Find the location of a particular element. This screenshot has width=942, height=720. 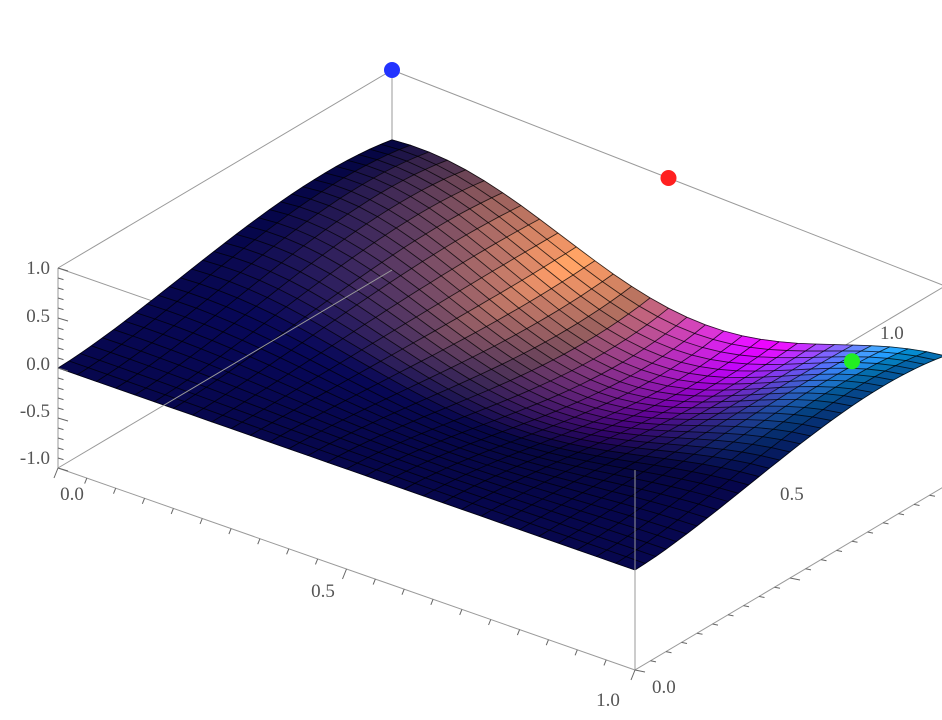

y-tick-label: 0.0 is located at coordinates (664, 687).